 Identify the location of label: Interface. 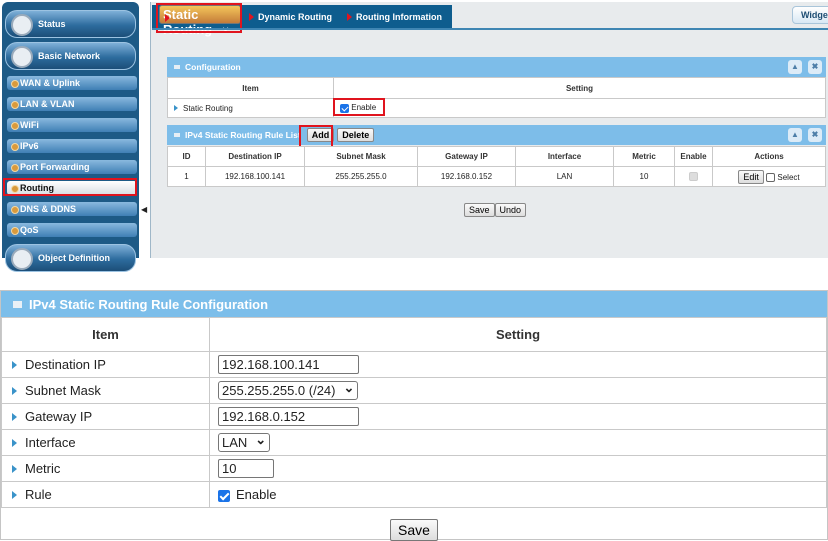
(50, 442).